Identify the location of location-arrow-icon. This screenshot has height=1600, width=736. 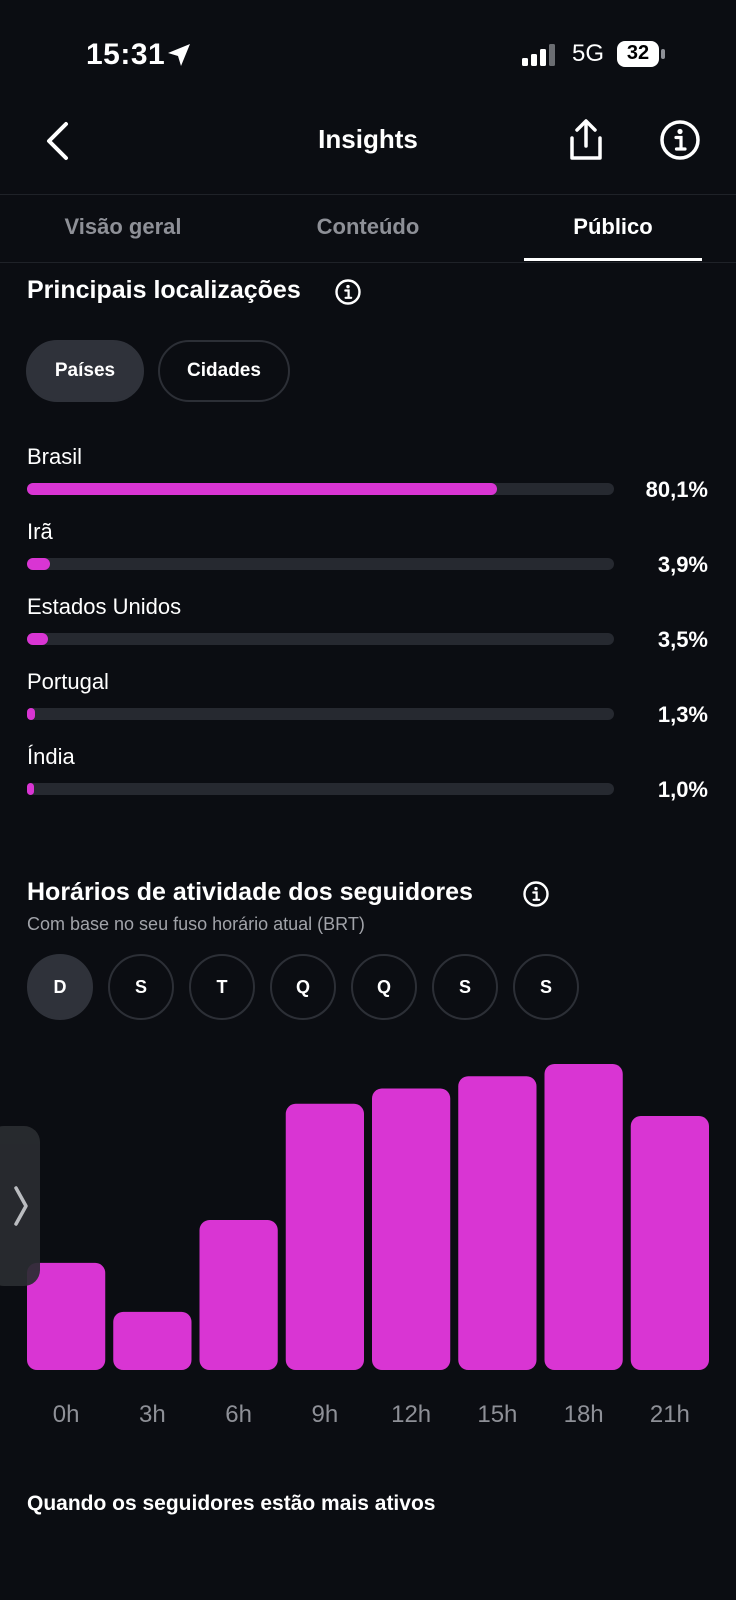
(179, 55).